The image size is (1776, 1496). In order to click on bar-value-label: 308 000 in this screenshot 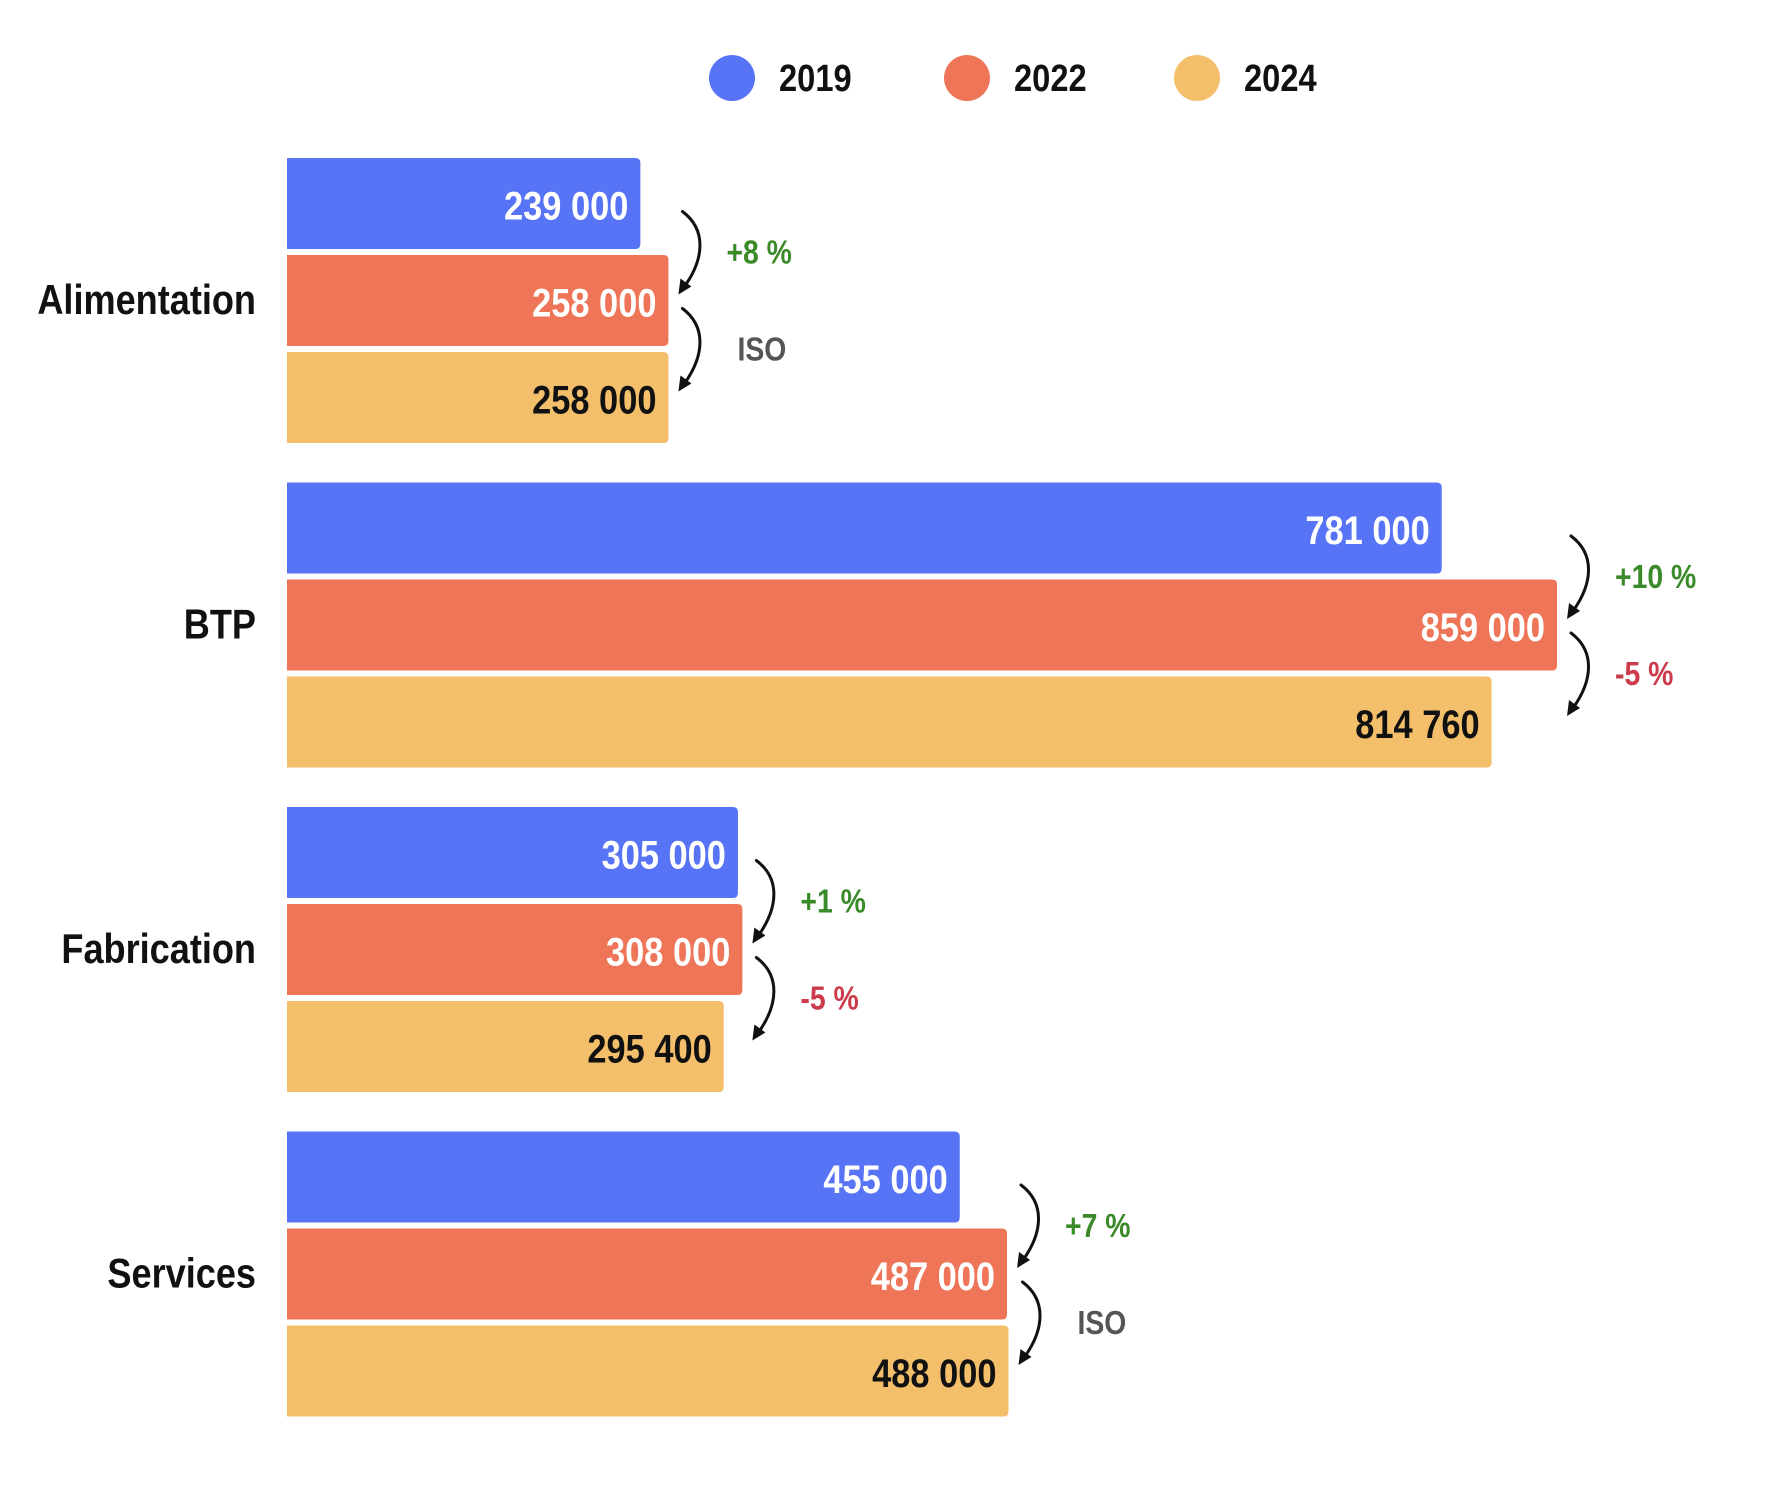, I will do `click(668, 951)`.